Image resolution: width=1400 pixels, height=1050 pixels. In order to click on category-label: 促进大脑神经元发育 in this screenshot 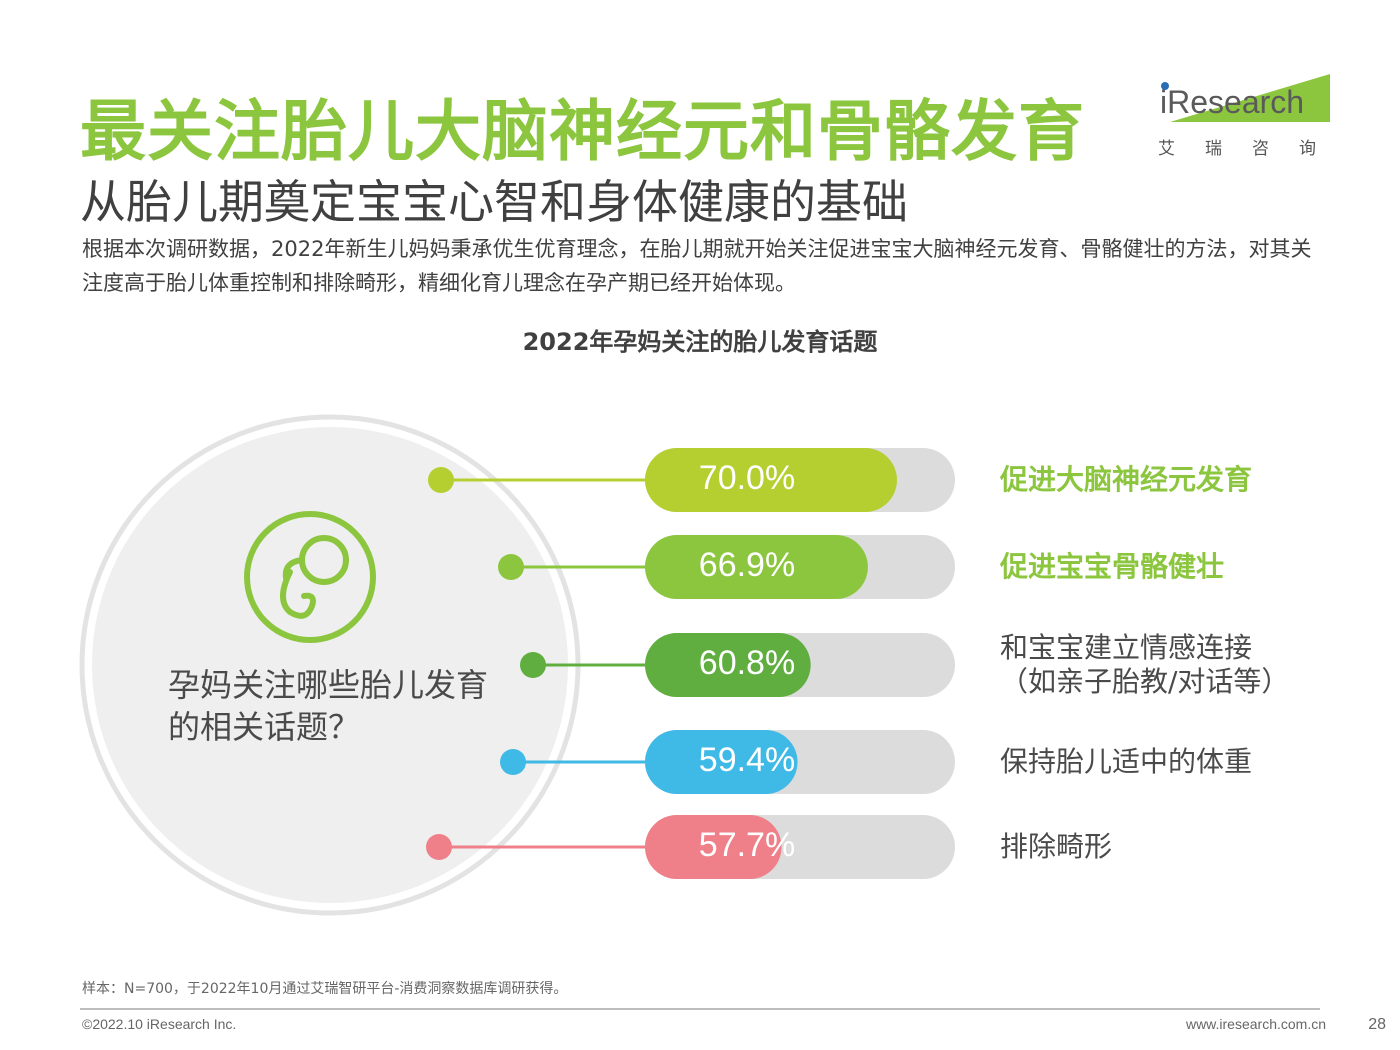, I will do `click(1126, 480)`.